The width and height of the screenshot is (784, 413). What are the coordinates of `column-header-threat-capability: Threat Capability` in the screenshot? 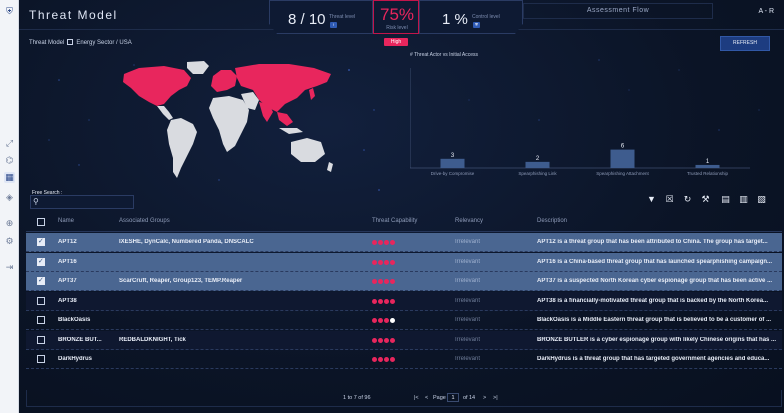 It's located at (395, 221).